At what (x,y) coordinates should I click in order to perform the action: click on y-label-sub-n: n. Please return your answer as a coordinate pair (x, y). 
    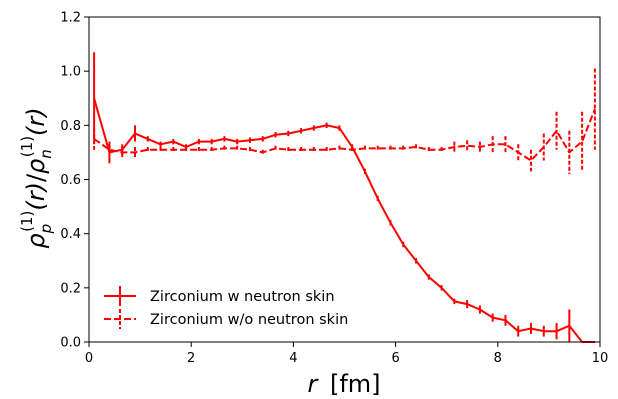
    Looking at the image, I should click on (46, 154).